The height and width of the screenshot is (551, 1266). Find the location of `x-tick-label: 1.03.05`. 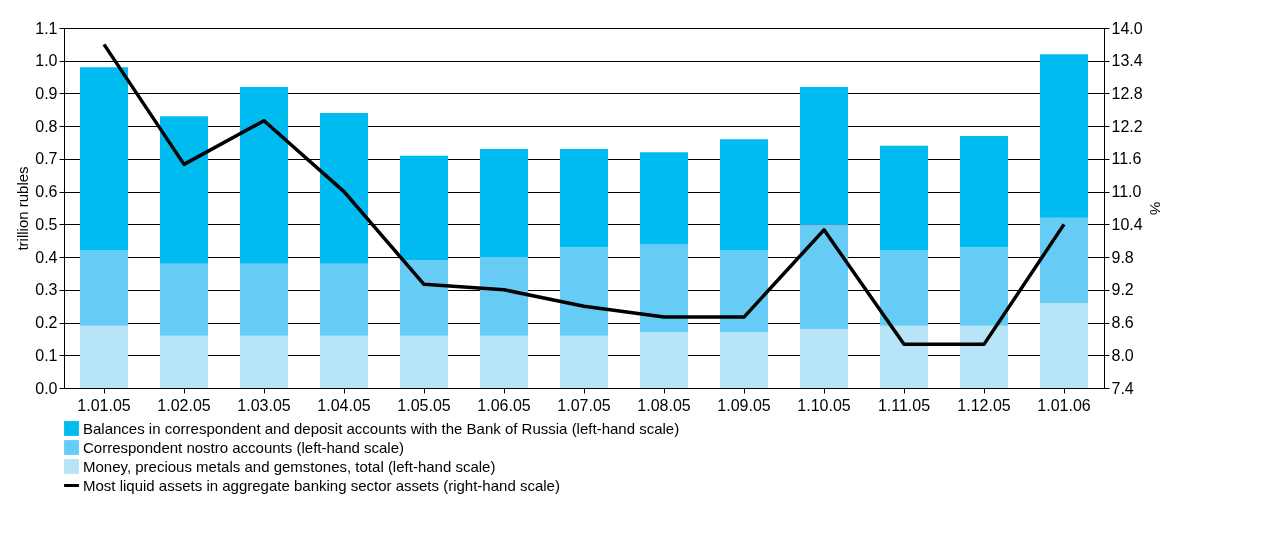

x-tick-label: 1.03.05 is located at coordinates (264, 405).